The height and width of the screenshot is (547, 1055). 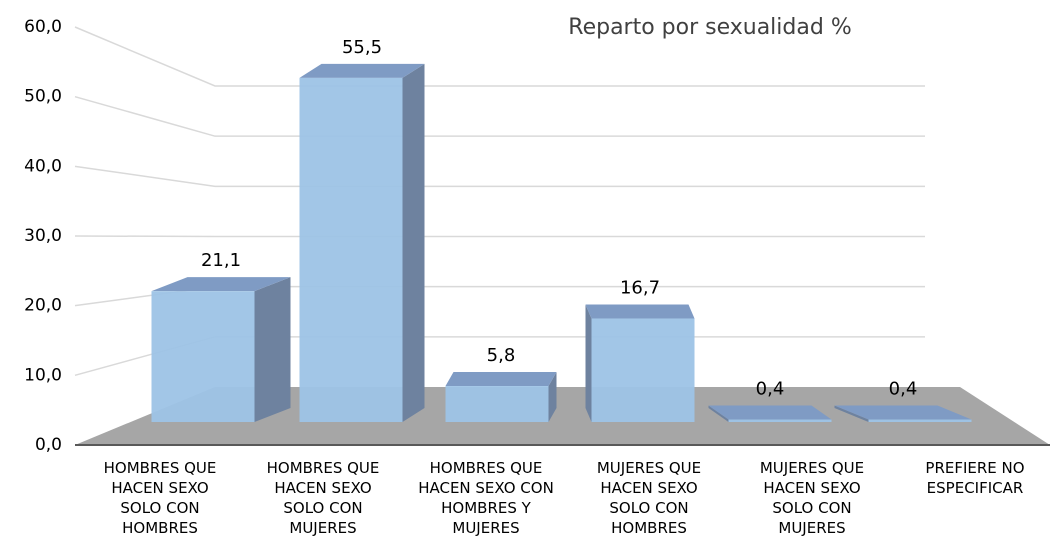 I want to click on chart-title: Reparto por sexualidad %, so click(x=709, y=27).